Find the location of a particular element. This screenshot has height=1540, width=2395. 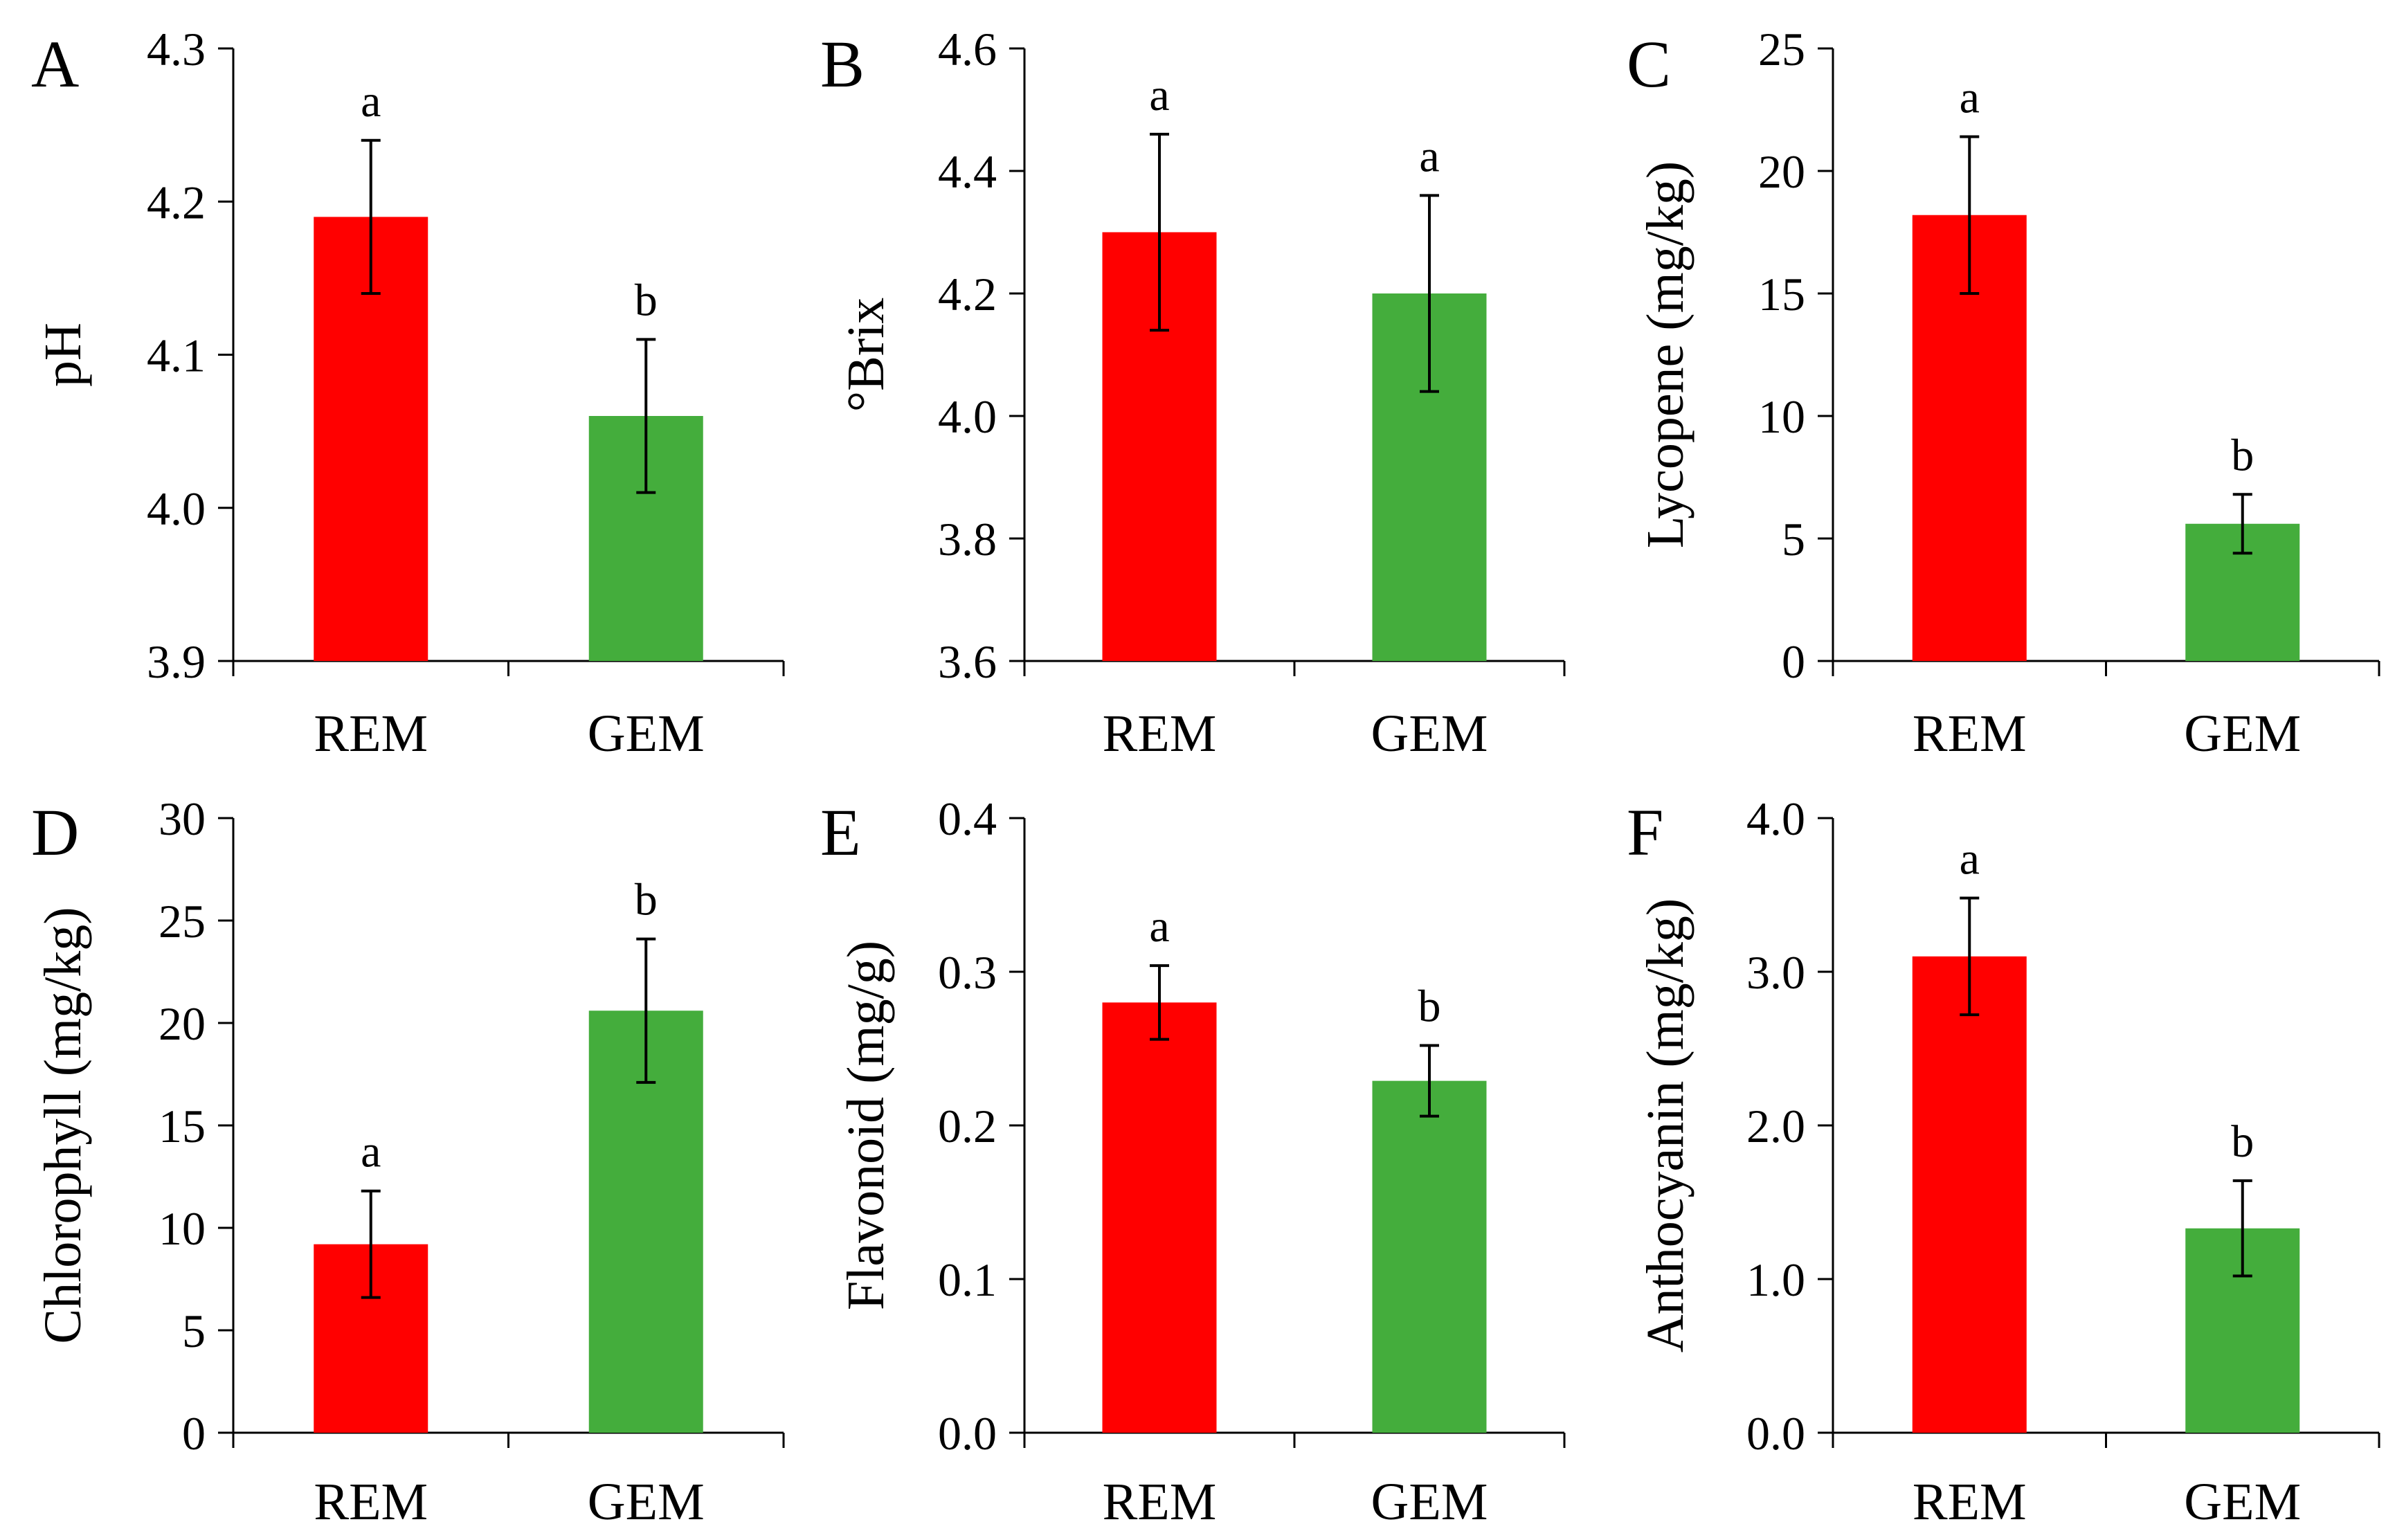

panel-letter: C is located at coordinates (1649, 64).